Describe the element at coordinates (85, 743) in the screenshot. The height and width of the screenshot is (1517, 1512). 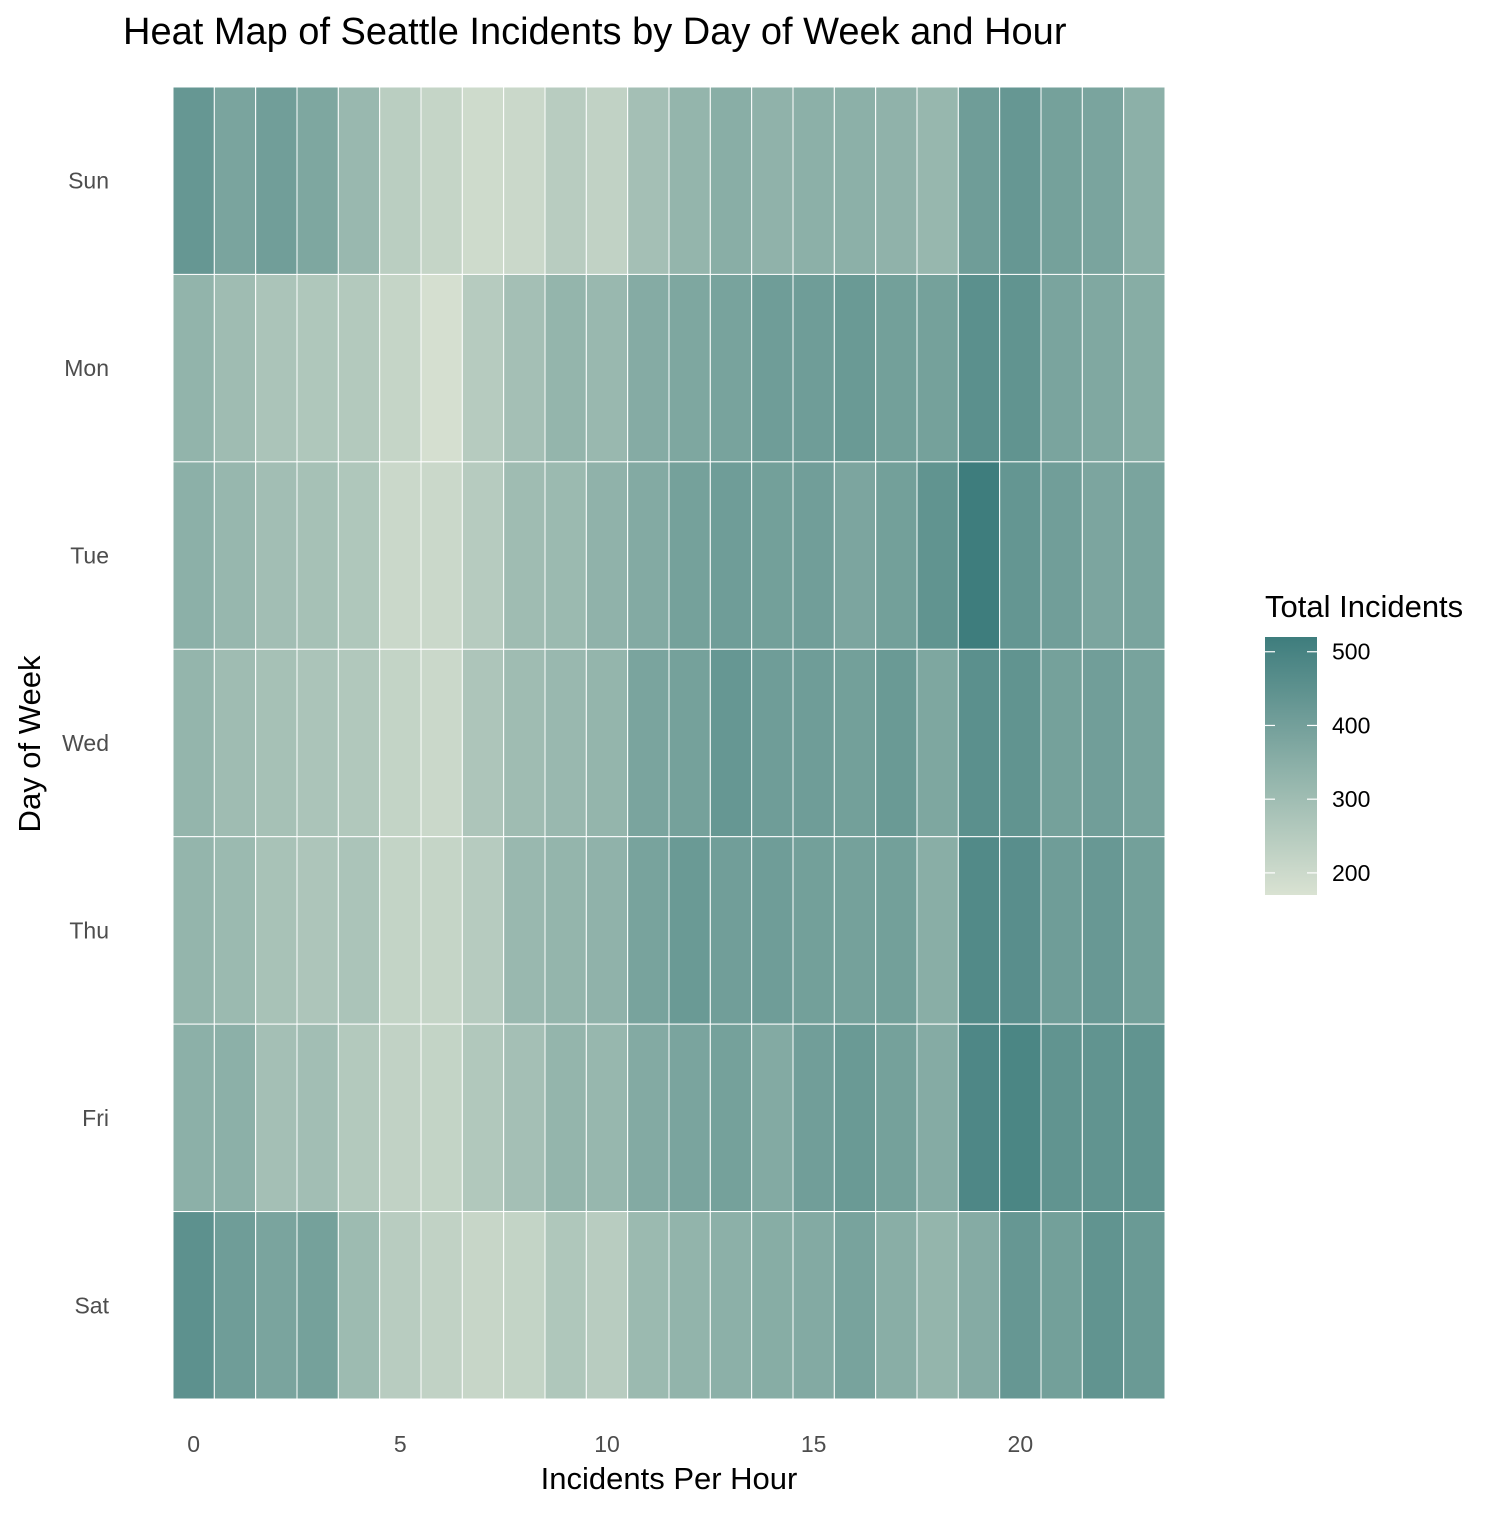
I see `y-tick-label: Wed` at that location.